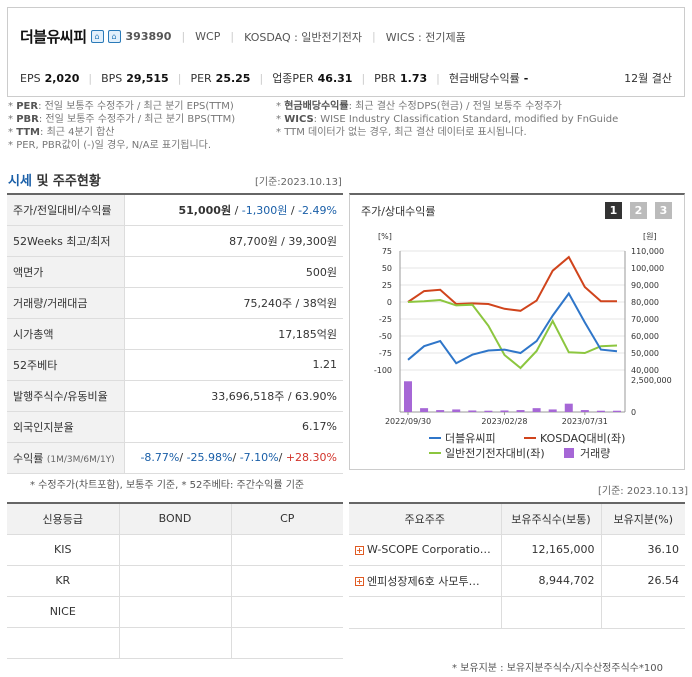 Image resolution: width=692 pixels, height=677 pixels. I want to click on per-label: PER, so click(201, 78).